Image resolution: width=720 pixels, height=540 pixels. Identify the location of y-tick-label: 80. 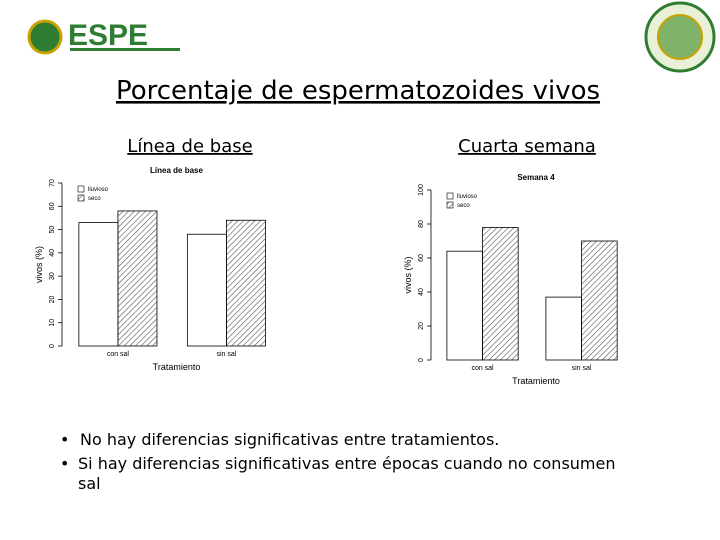
(421, 224).